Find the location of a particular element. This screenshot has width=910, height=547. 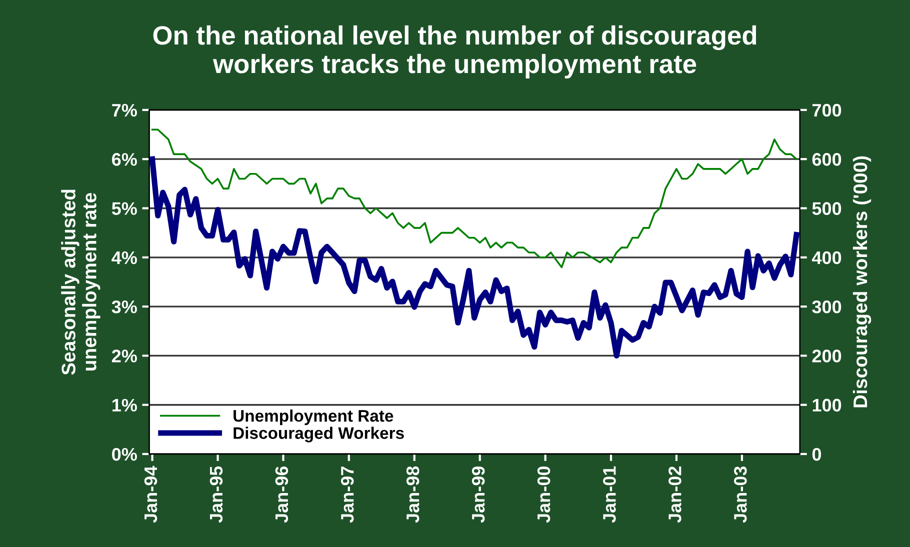

x-tick-label: Jan-01 is located at coordinates (609, 494).